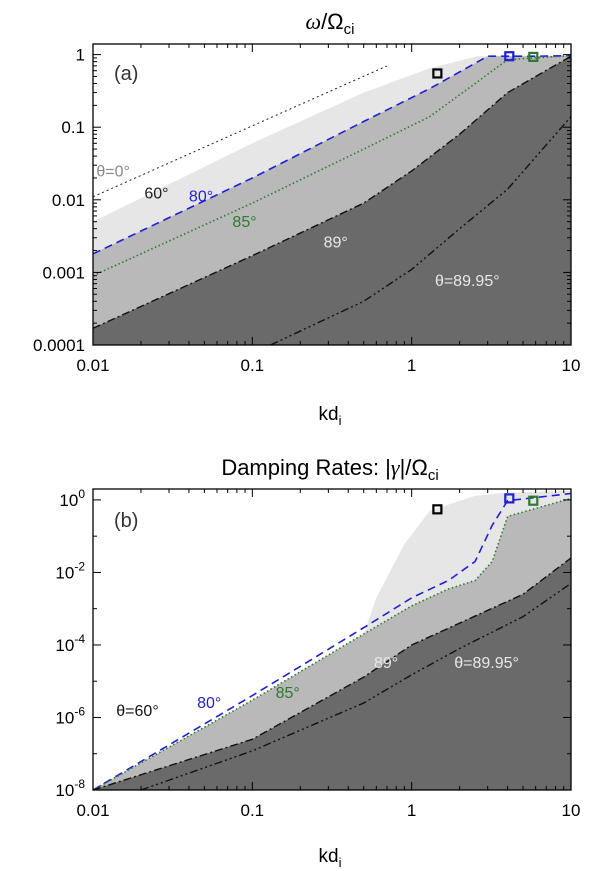 The width and height of the screenshot is (599, 871). What do you see at coordinates (486, 663) in the screenshot?
I see `curve-label-4: θ=89.95°` at bounding box center [486, 663].